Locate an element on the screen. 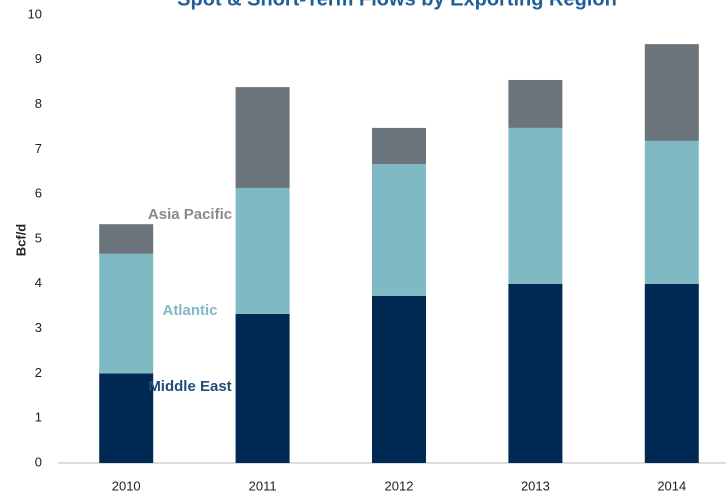  x-tick-label: 2010 is located at coordinates (126, 485).